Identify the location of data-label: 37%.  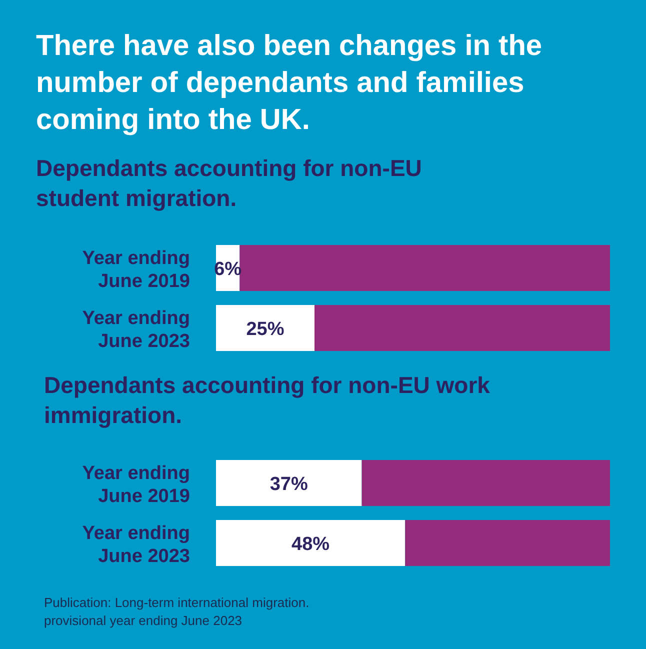
(289, 484).